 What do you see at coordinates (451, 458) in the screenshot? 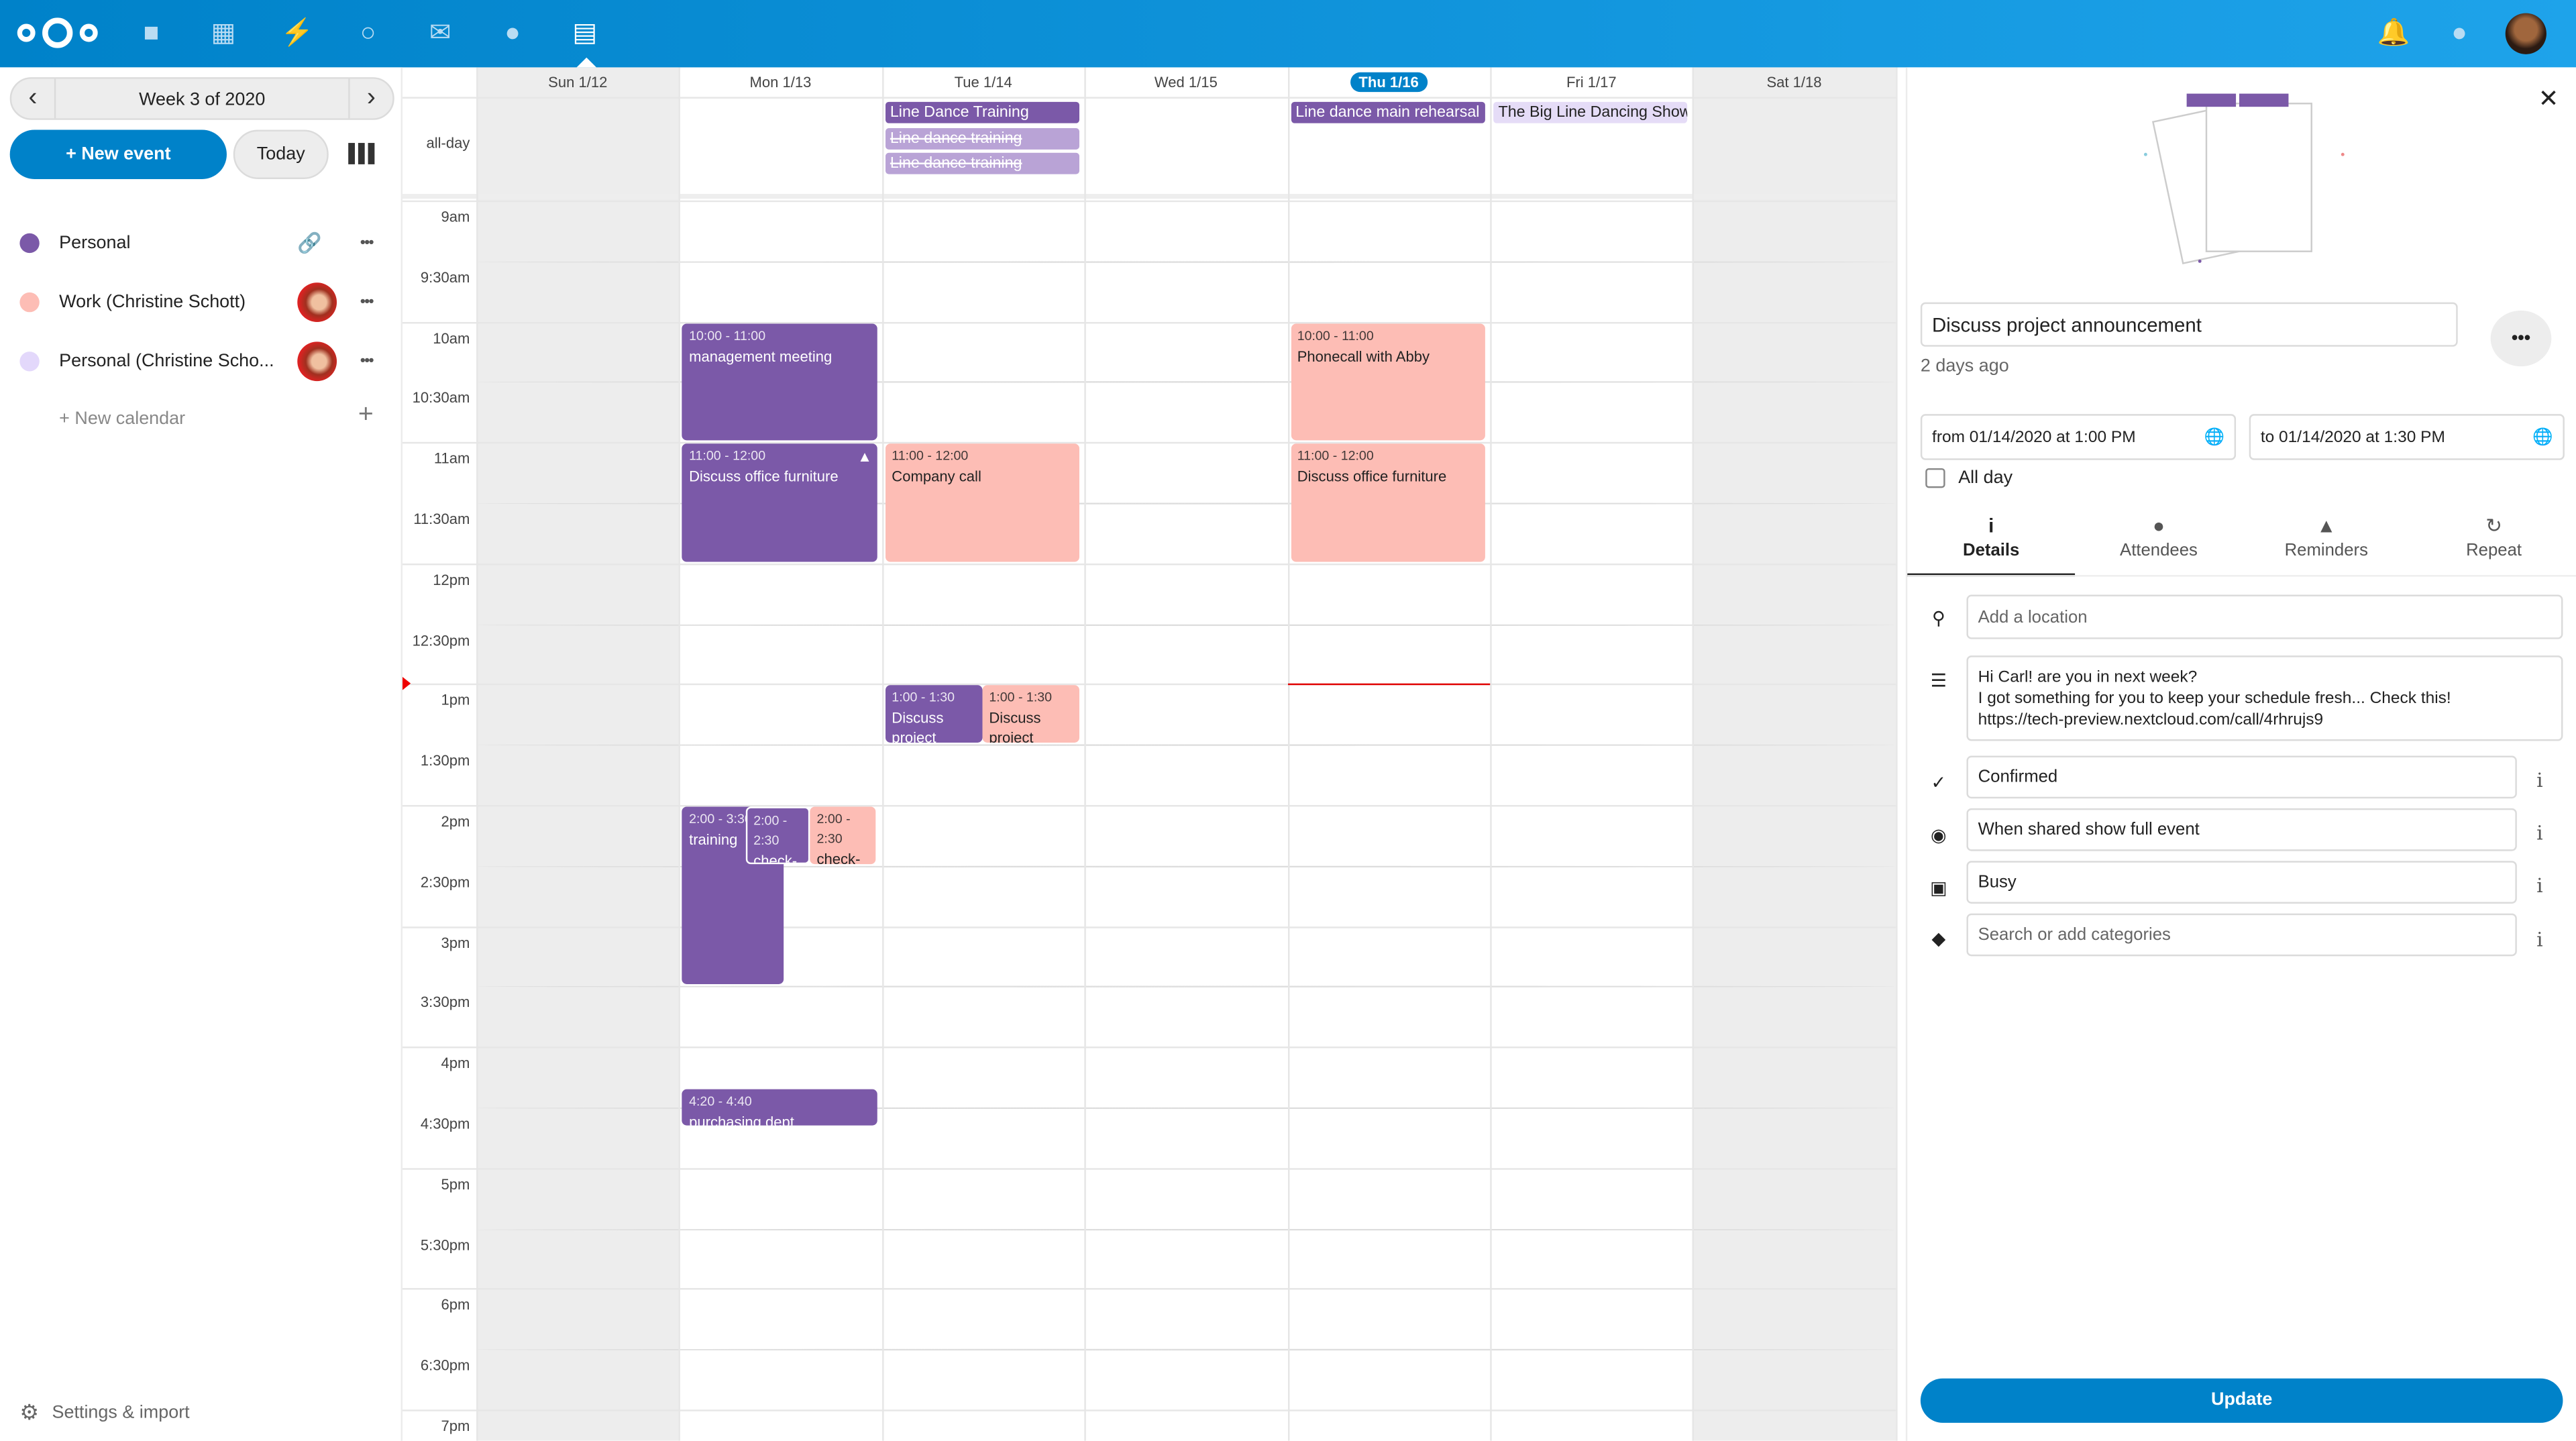
I see `time-label: 11am` at bounding box center [451, 458].